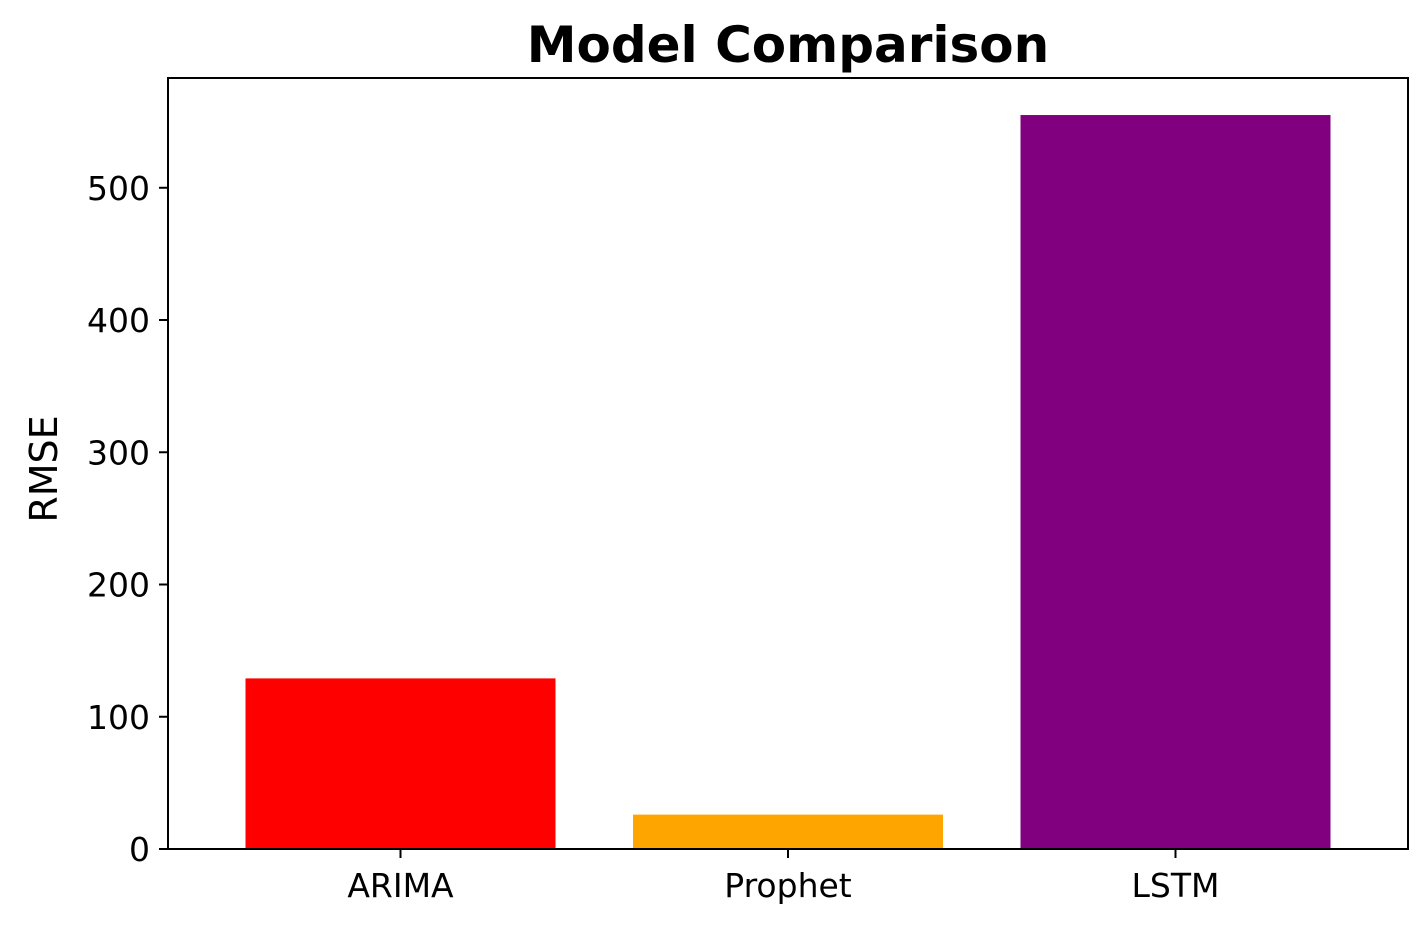 The image size is (1427, 926). Describe the element at coordinates (788, 45) in the screenshot. I see `chart-title: Model Comparison` at that location.